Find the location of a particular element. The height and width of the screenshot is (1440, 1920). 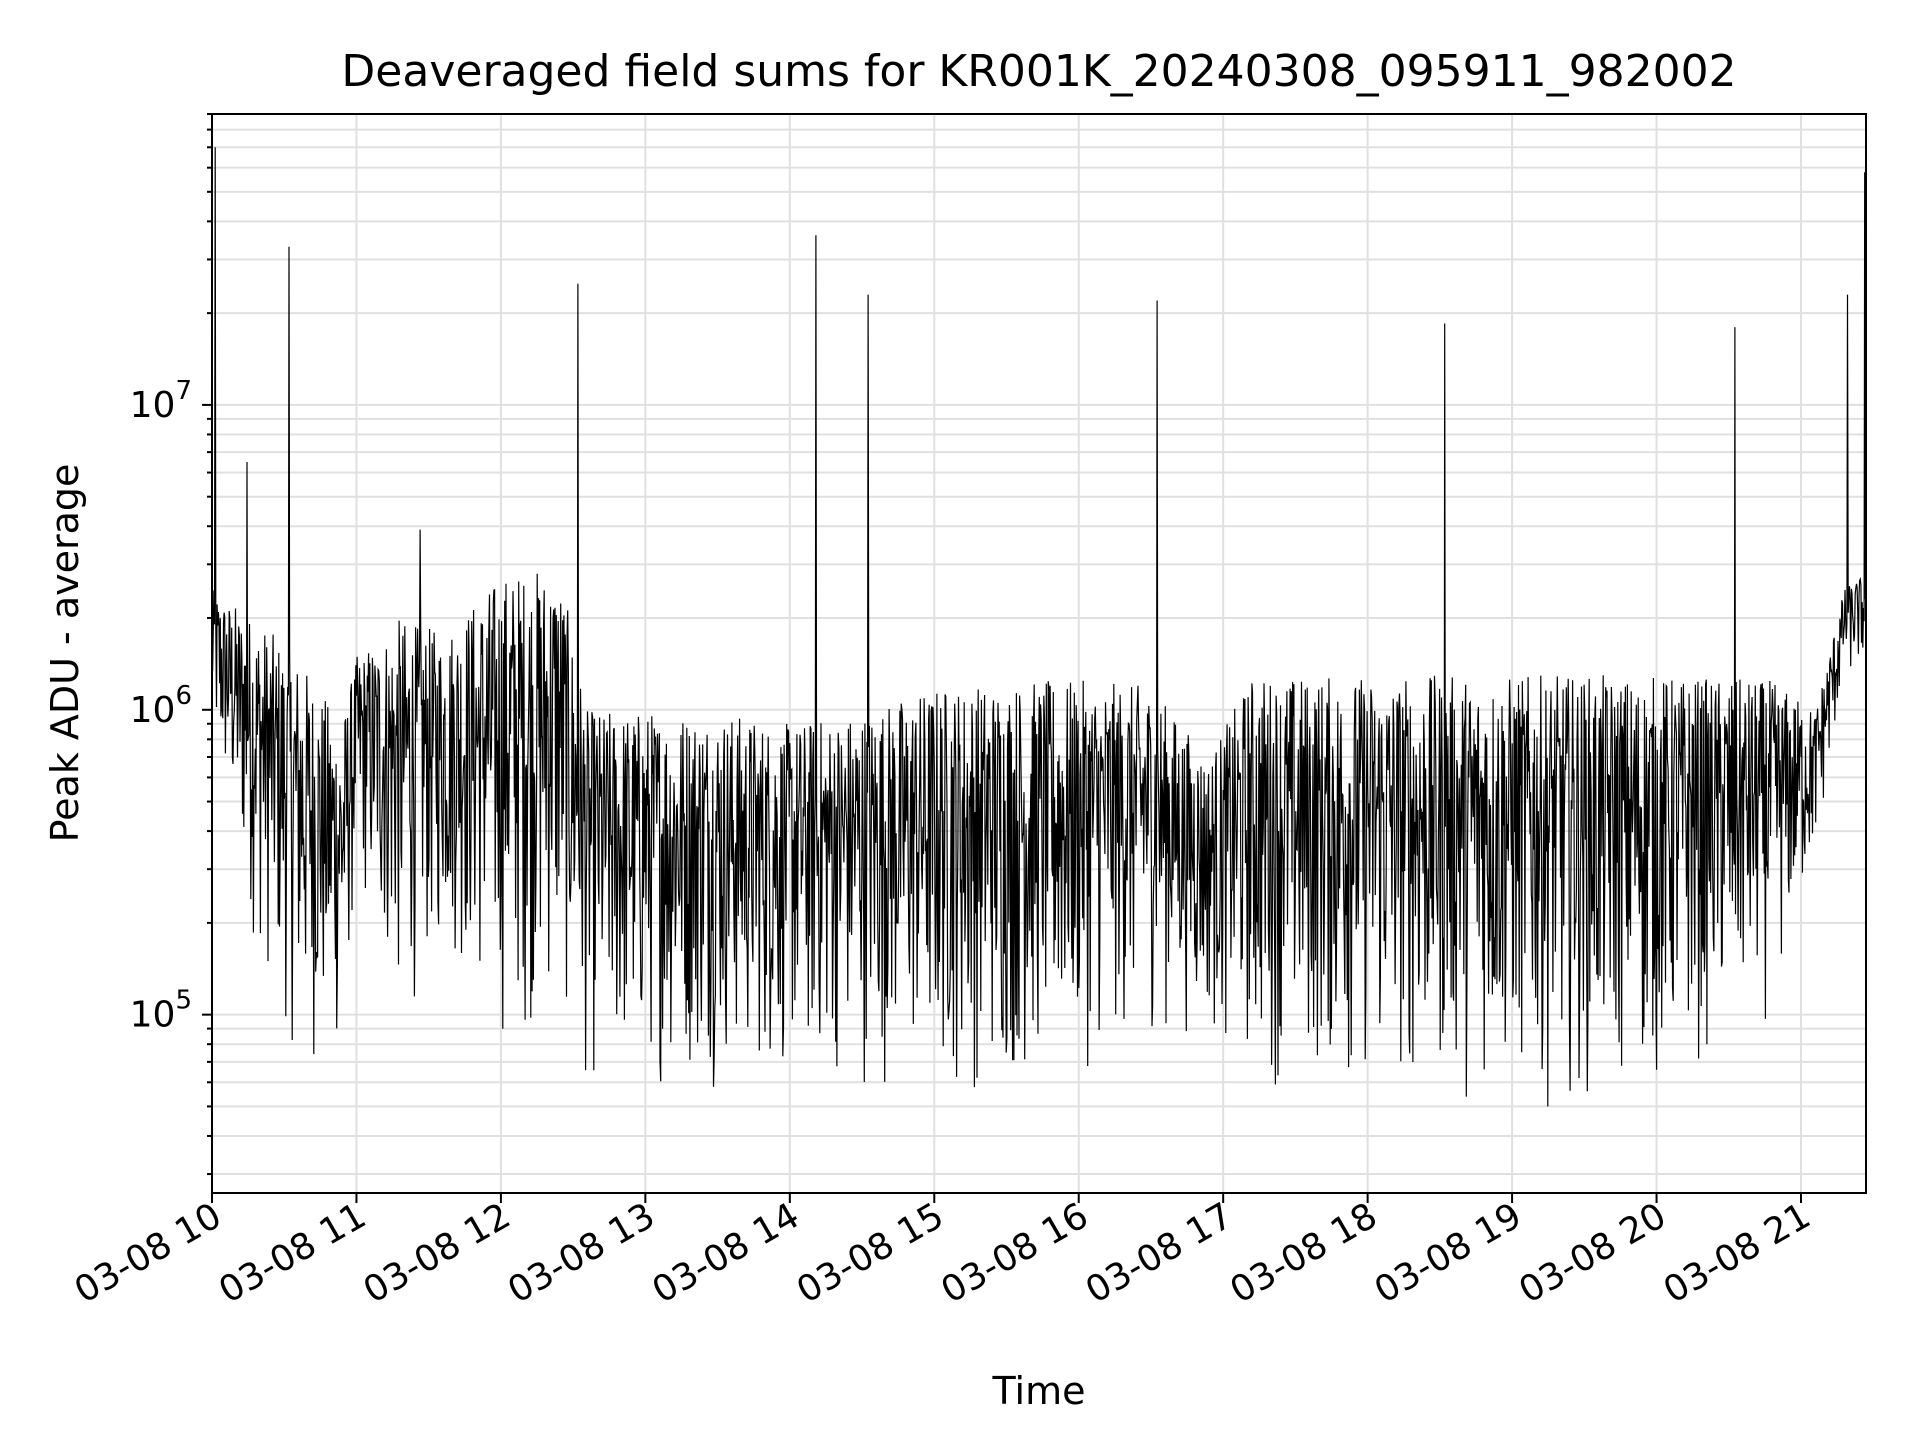

y-axis-label: Peak ADU - average is located at coordinates (65, 653).